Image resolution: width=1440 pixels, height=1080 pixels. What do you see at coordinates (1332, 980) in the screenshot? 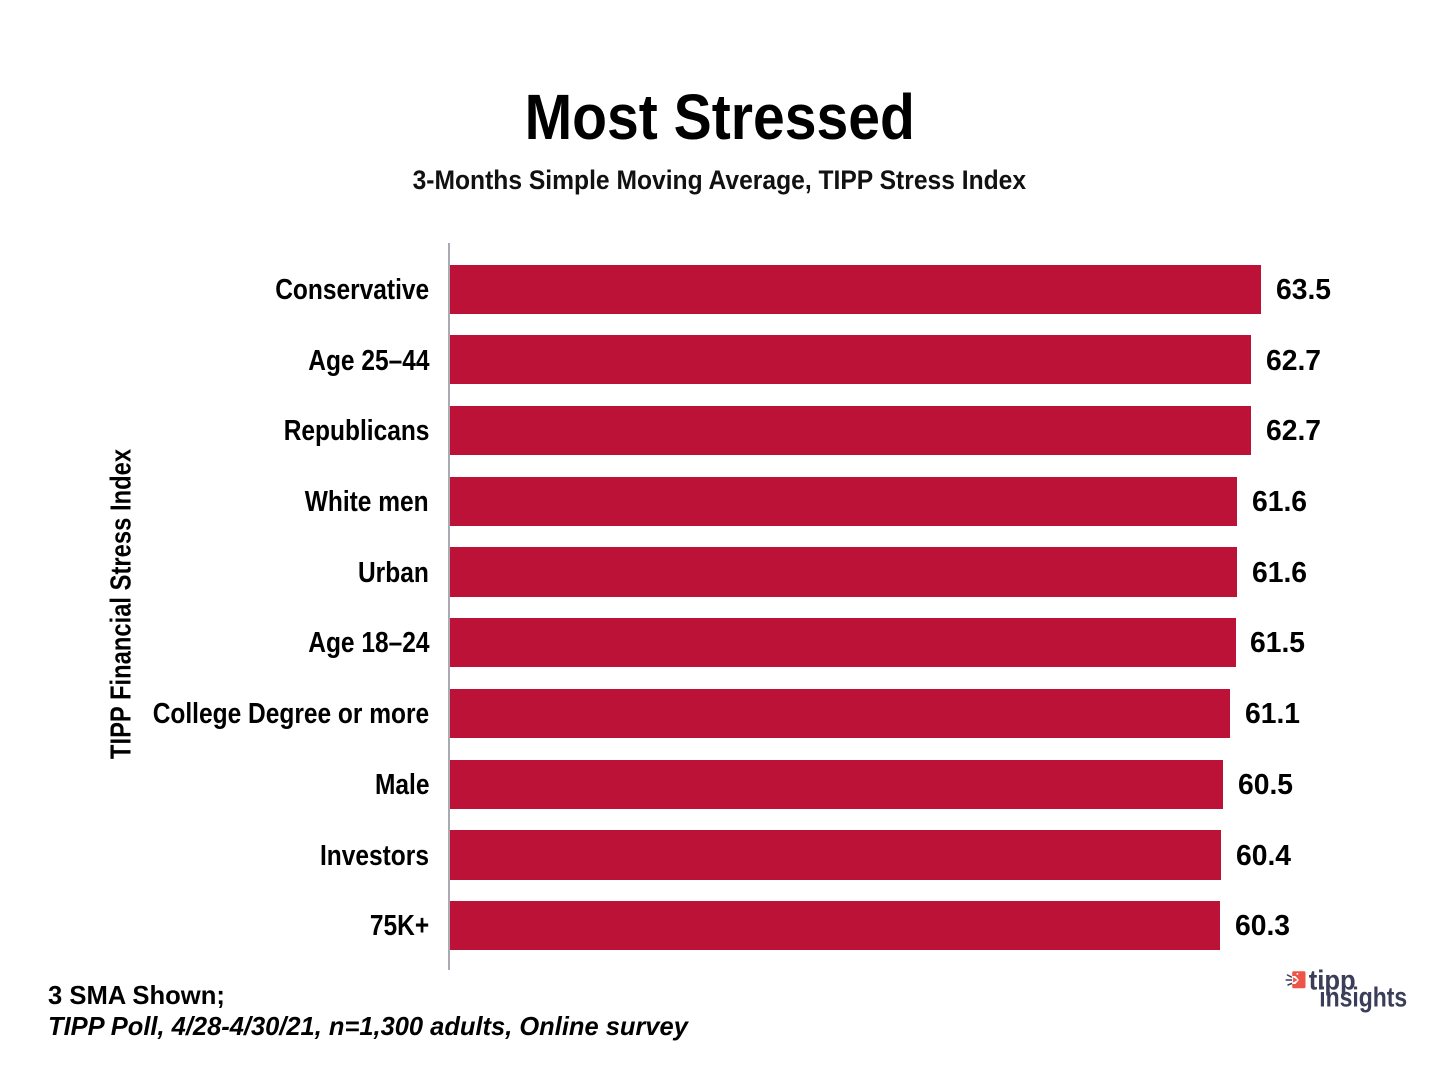
I see `svg-text: tipp` at bounding box center [1332, 980].